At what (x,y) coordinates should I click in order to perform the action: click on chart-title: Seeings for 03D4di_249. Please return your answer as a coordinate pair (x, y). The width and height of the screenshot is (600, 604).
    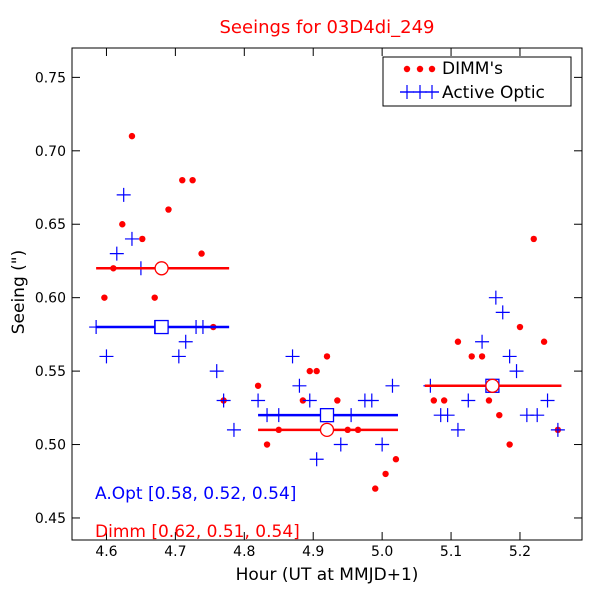
    Looking at the image, I should click on (327, 27).